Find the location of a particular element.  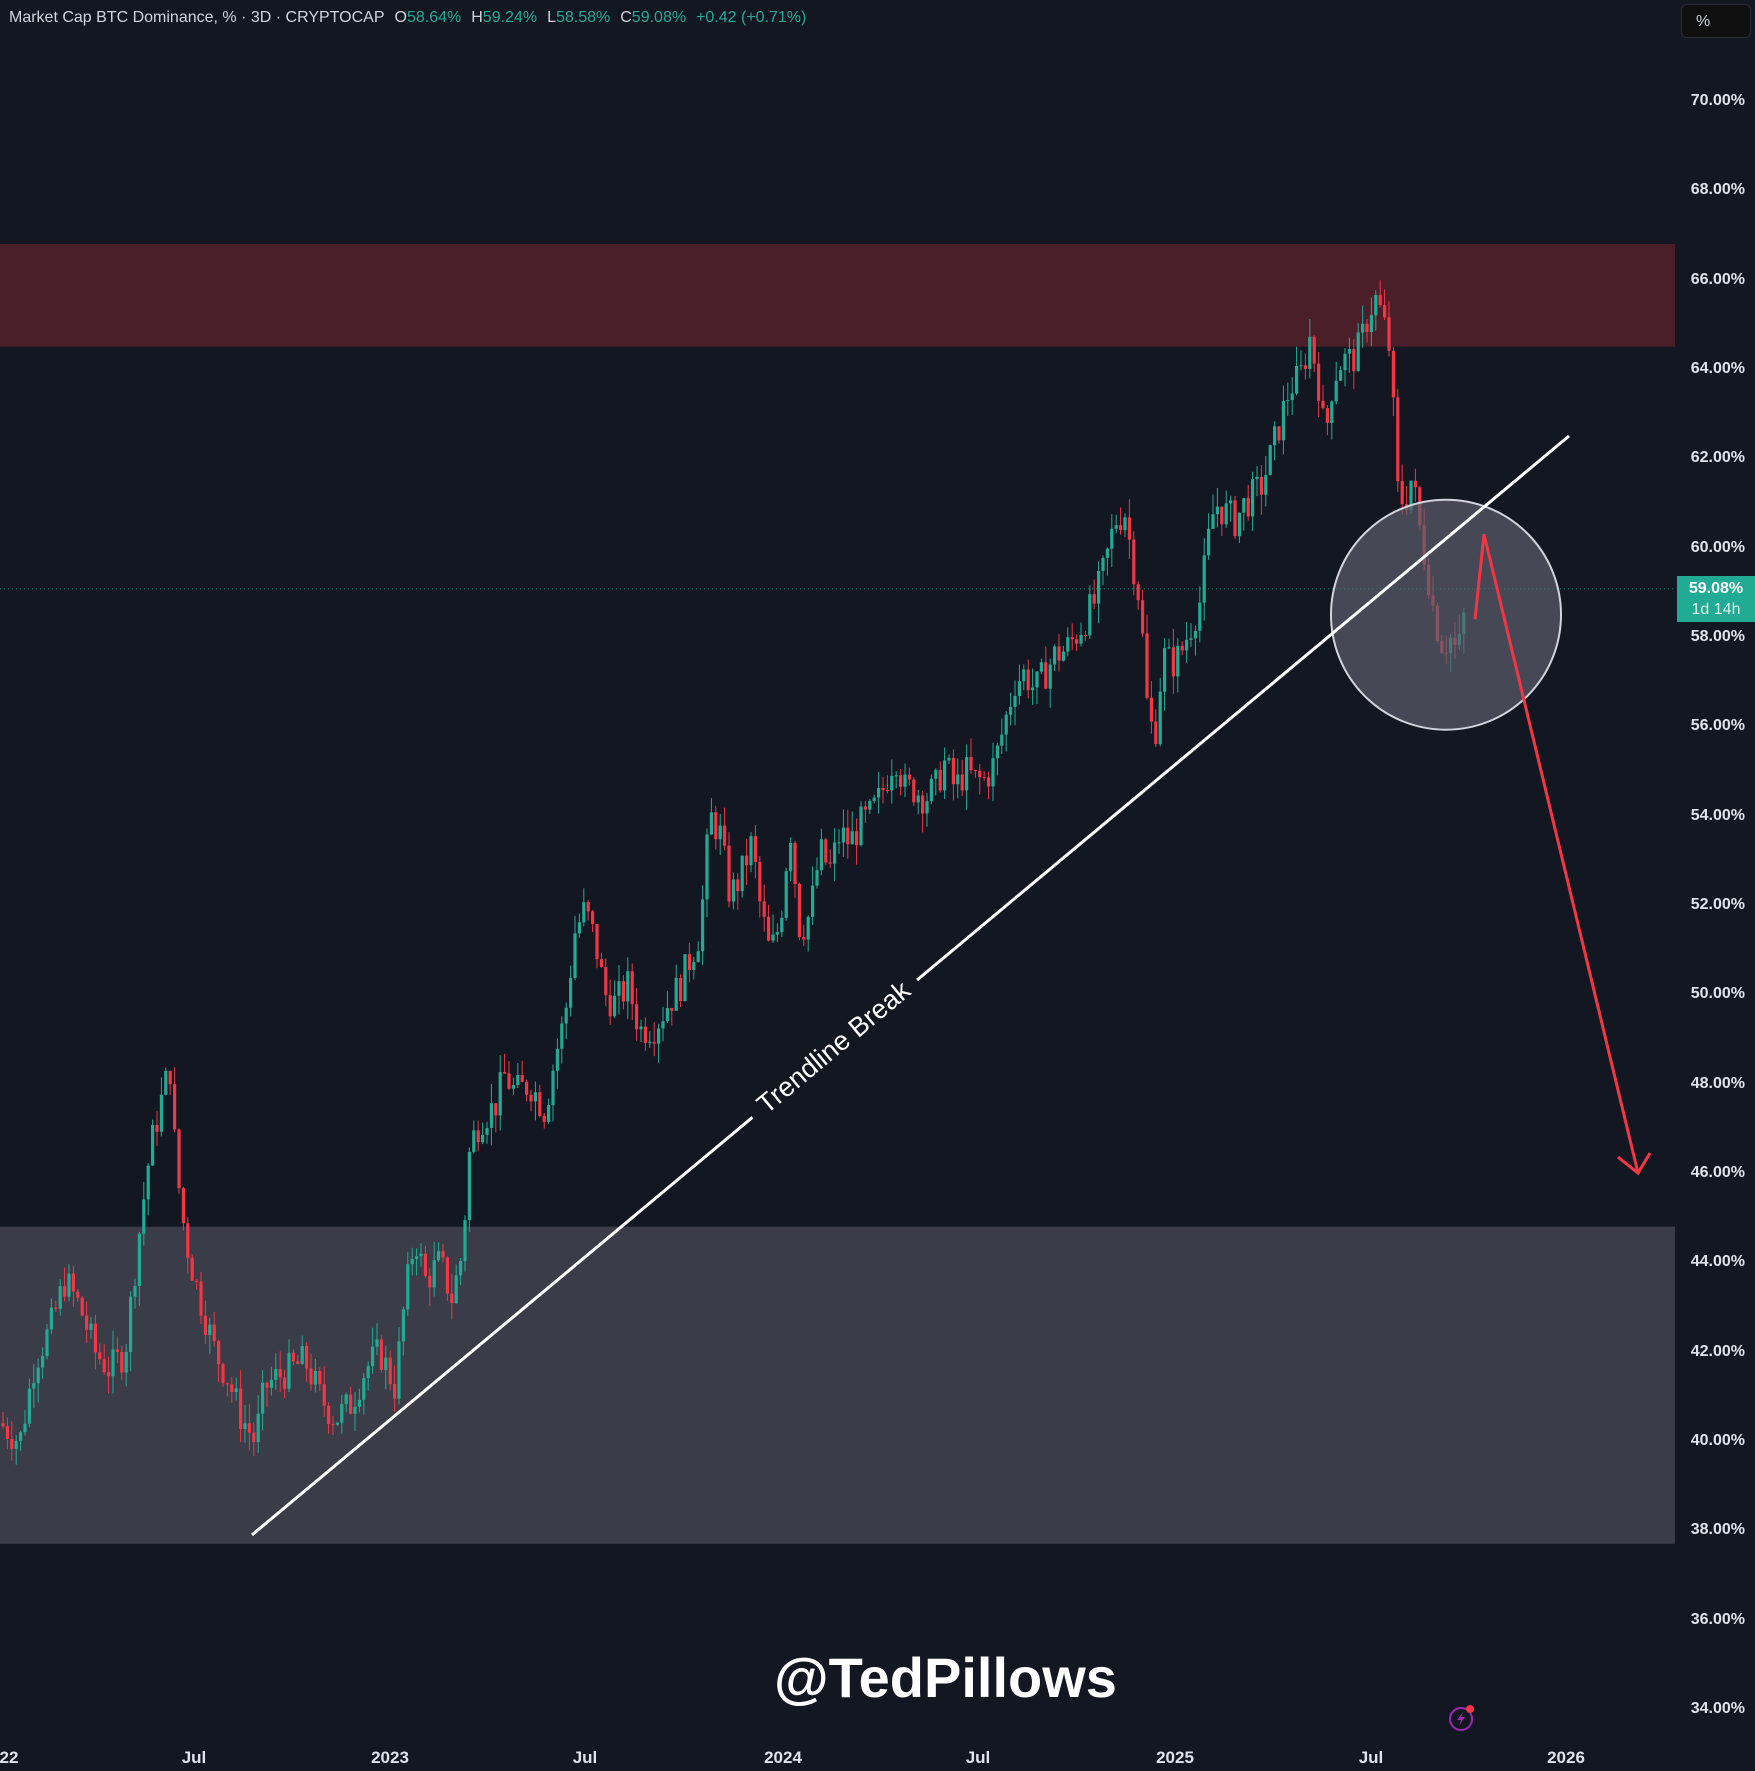

y-tick-label: 44.00% is located at coordinates (1717, 1262).